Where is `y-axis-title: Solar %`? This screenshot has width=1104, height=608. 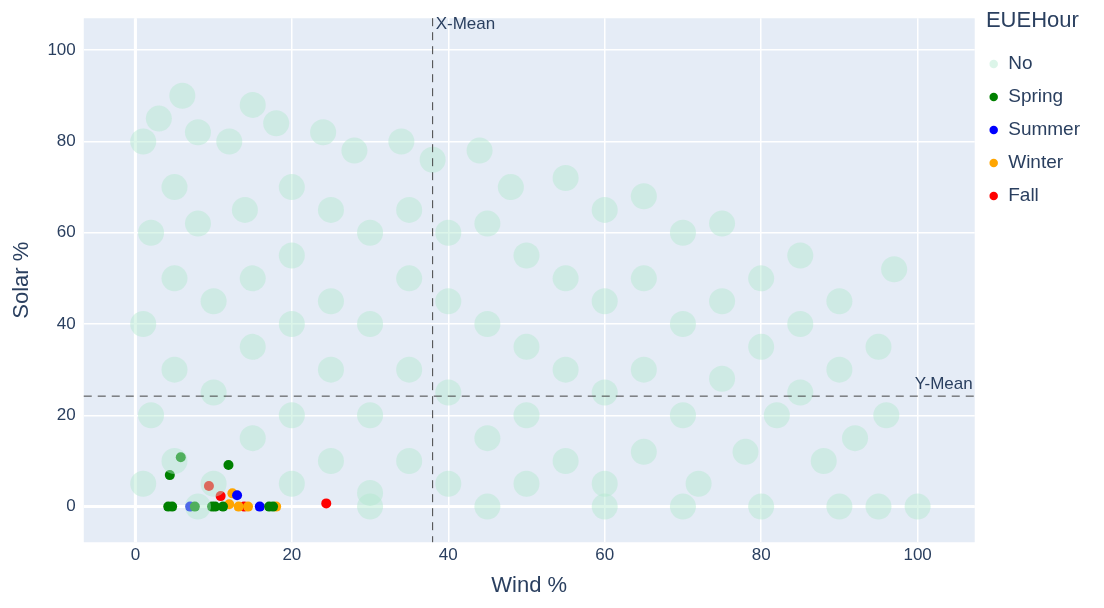 y-axis-title: Solar % is located at coordinates (21, 280).